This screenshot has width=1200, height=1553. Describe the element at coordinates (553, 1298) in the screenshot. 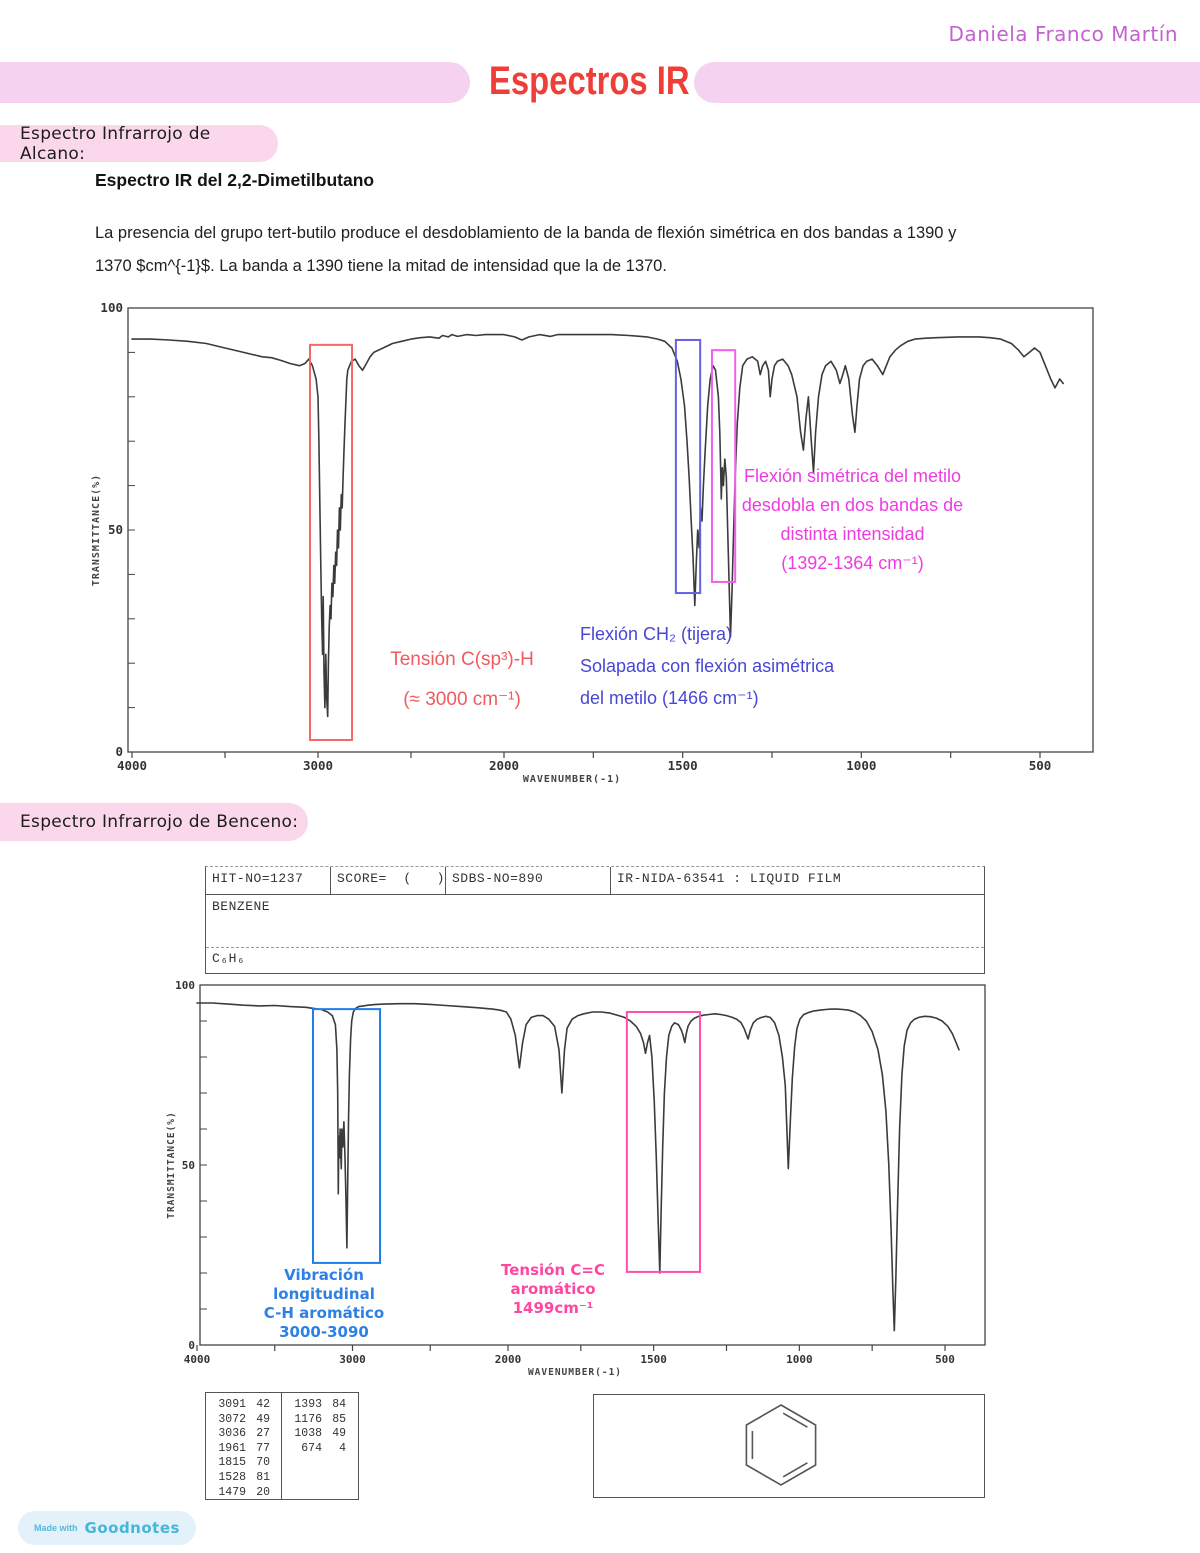

I see `annotation-line: aromático 1499cm⁻¹` at that location.